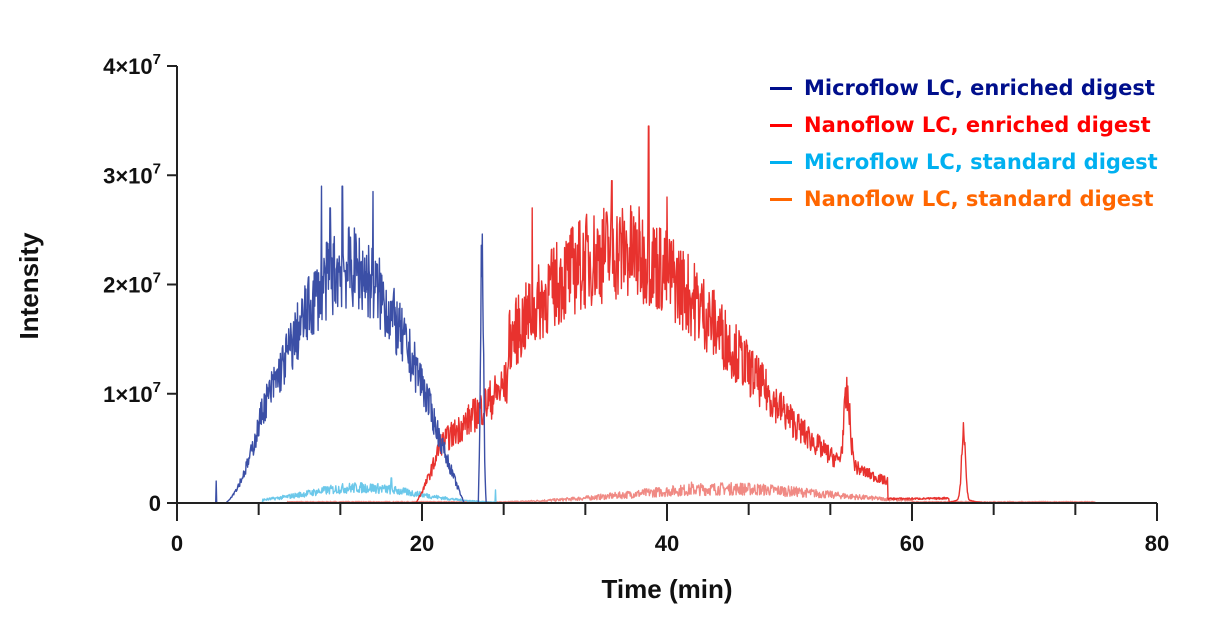  What do you see at coordinates (670, 529) in the screenshot?
I see `x-ticks: 0 20 40 60 80` at bounding box center [670, 529].